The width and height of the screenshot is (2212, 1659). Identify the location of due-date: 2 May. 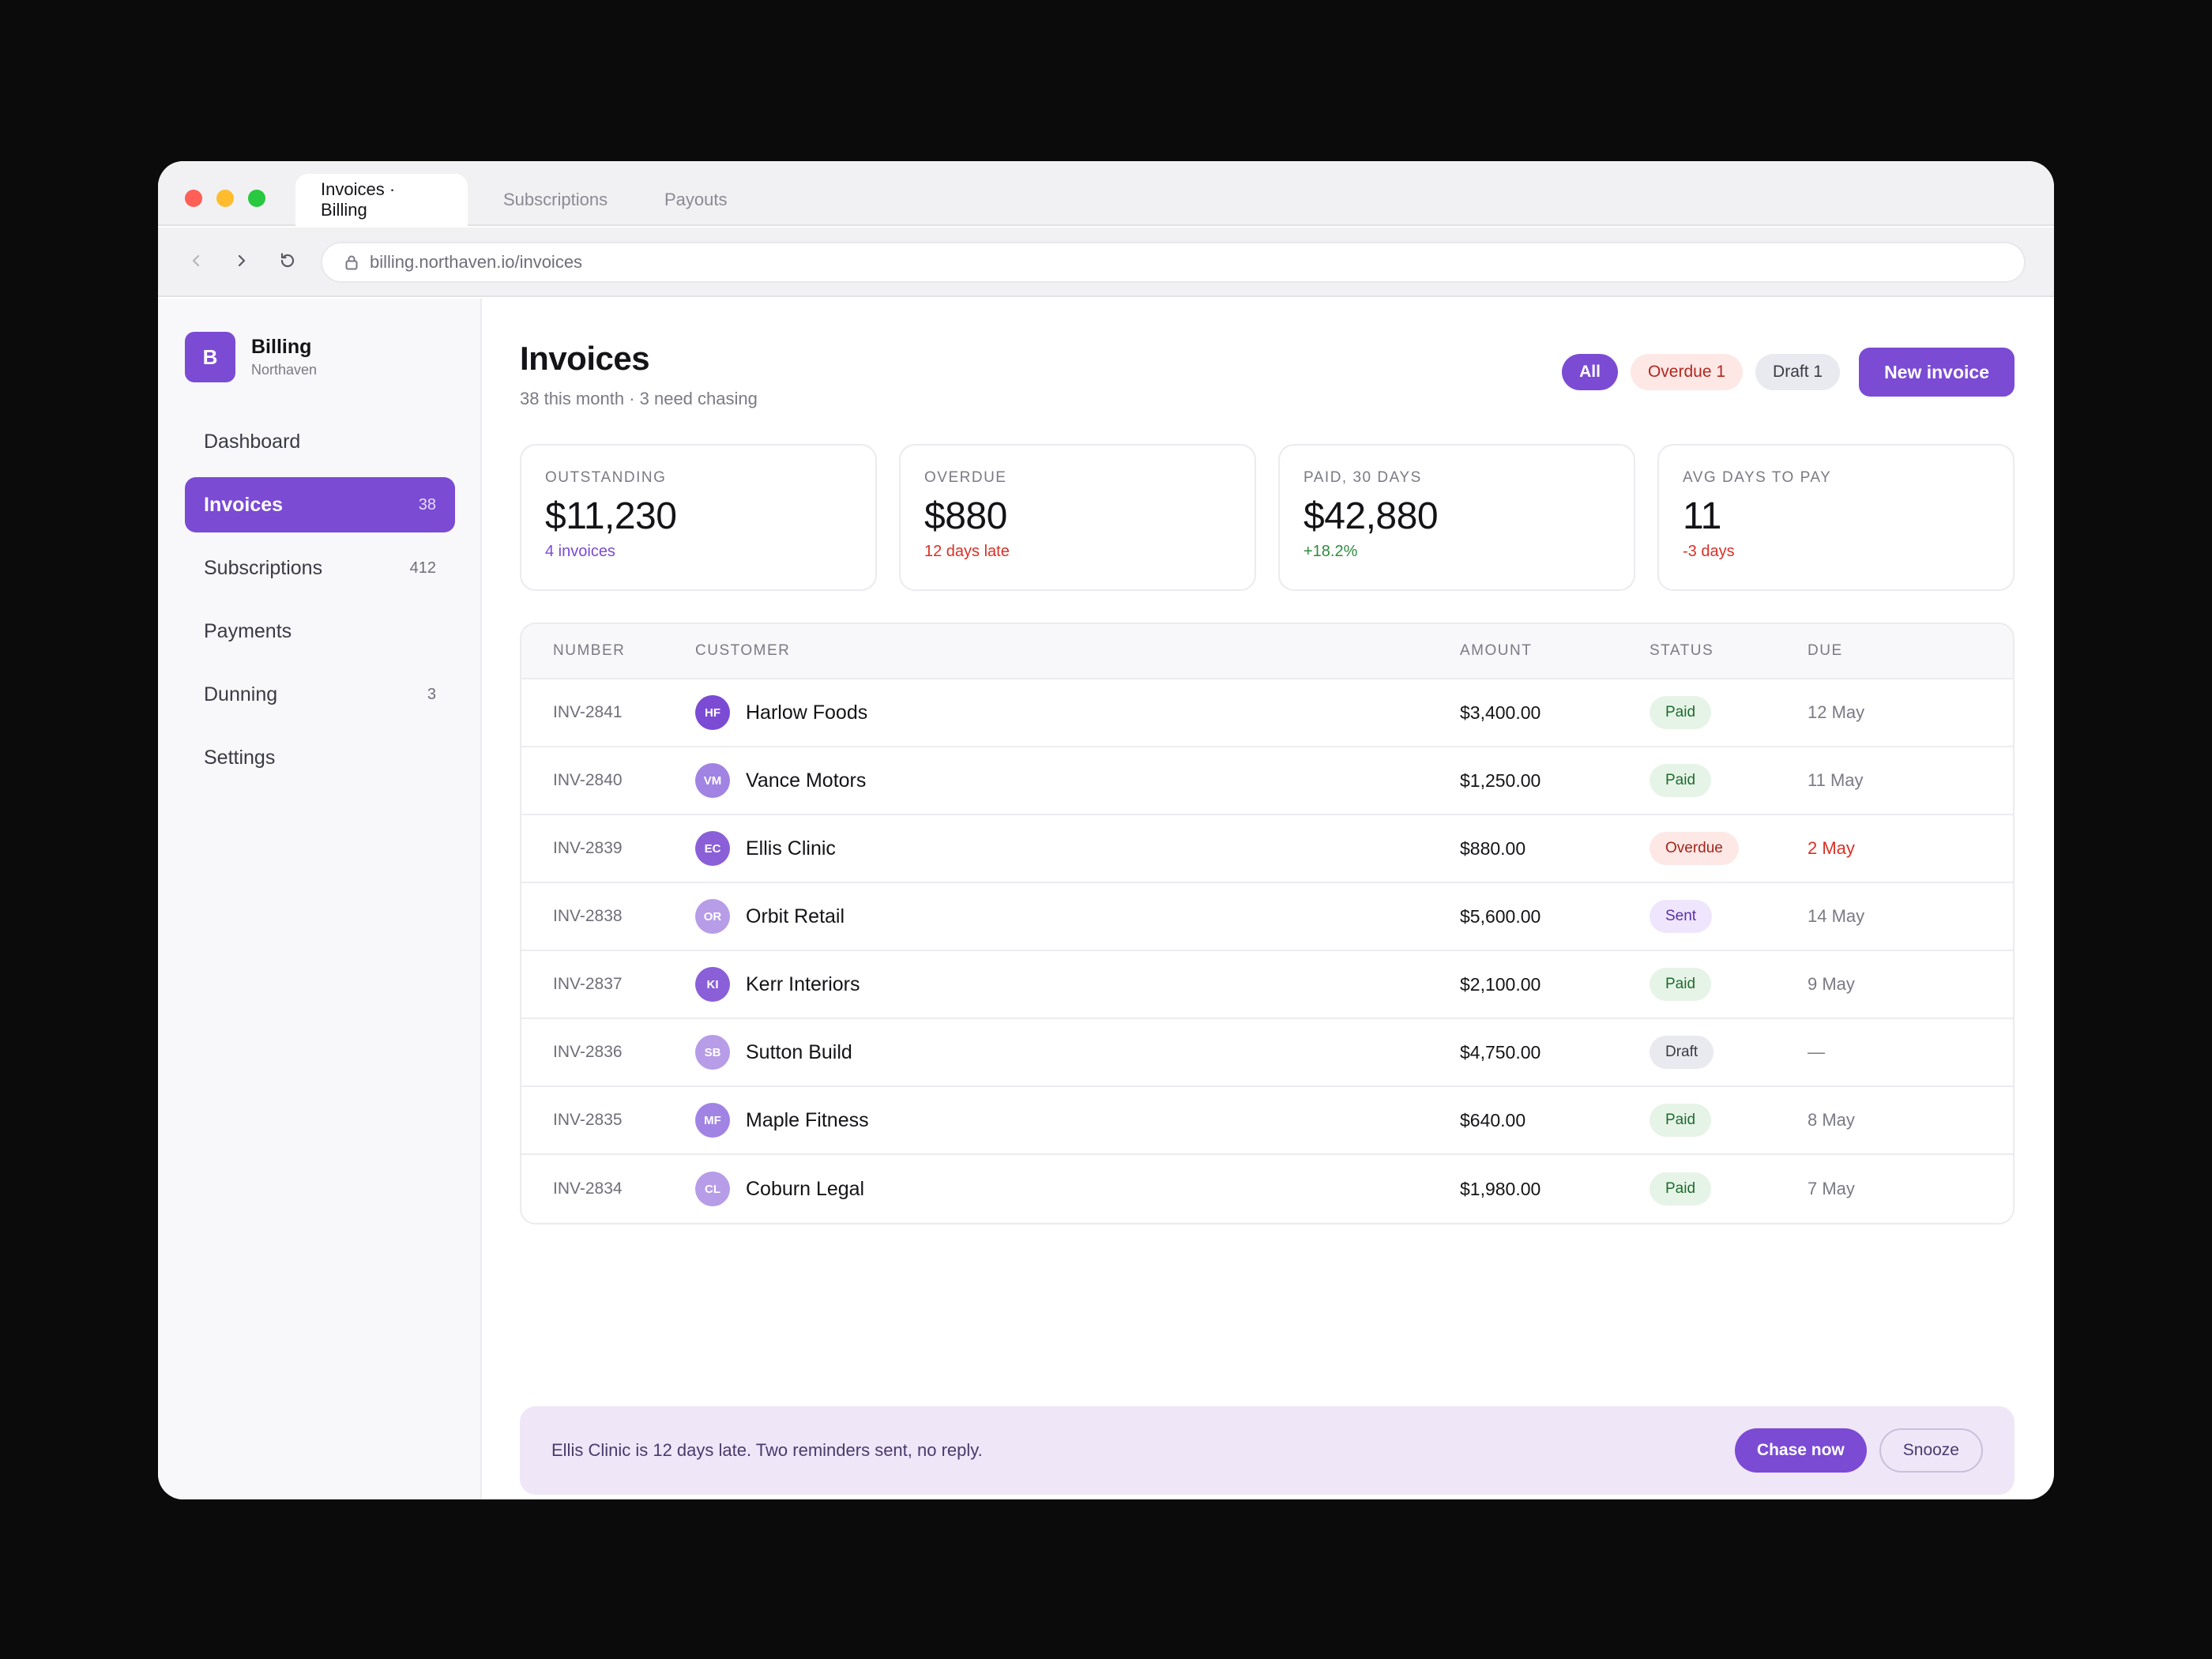
(1832, 848).